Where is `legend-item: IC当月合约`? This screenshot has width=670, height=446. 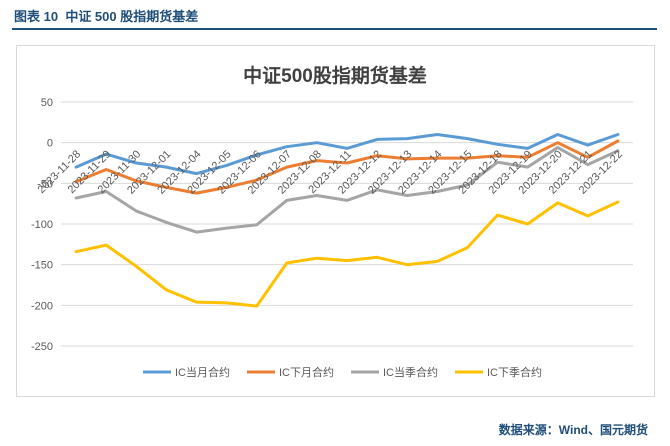
legend-item: IC当月合约 is located at coordinates (186, 372).